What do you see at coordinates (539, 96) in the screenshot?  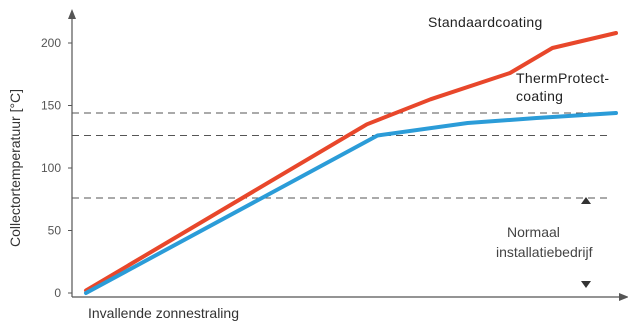 I see `series-label-line: coating` at bounding box center [539, 96].